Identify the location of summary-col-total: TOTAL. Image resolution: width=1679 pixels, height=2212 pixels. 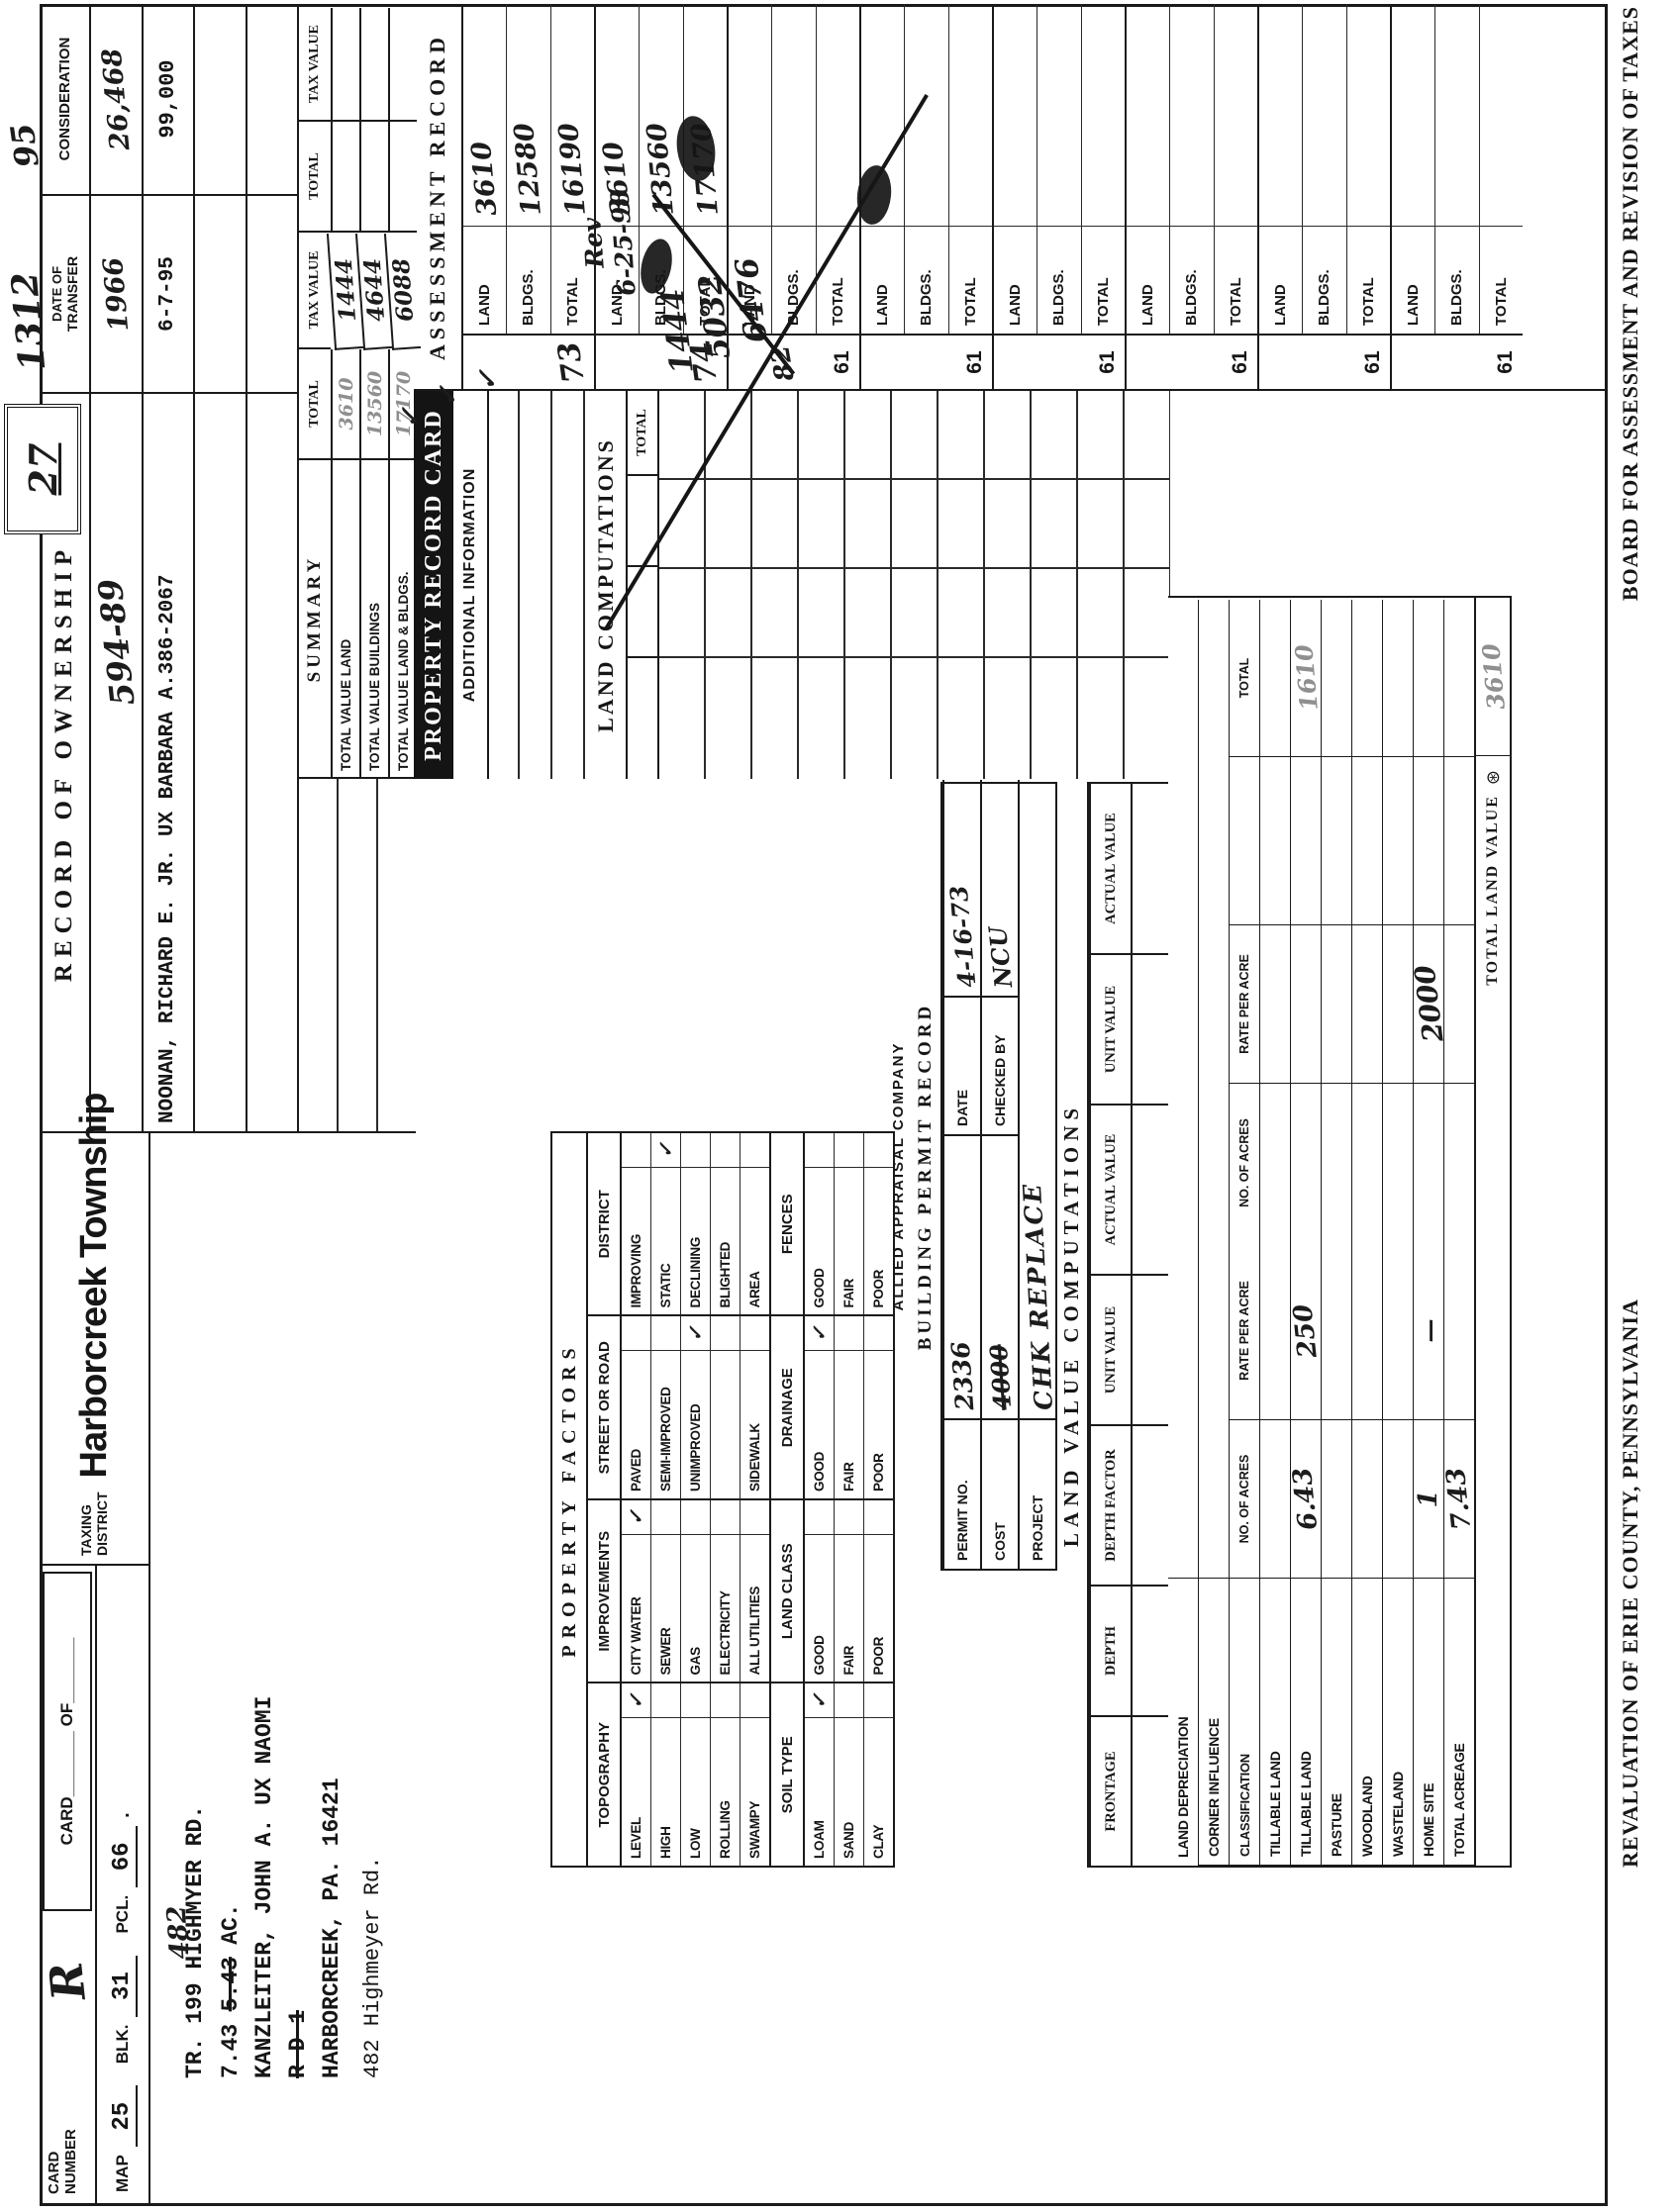
(315, 404).